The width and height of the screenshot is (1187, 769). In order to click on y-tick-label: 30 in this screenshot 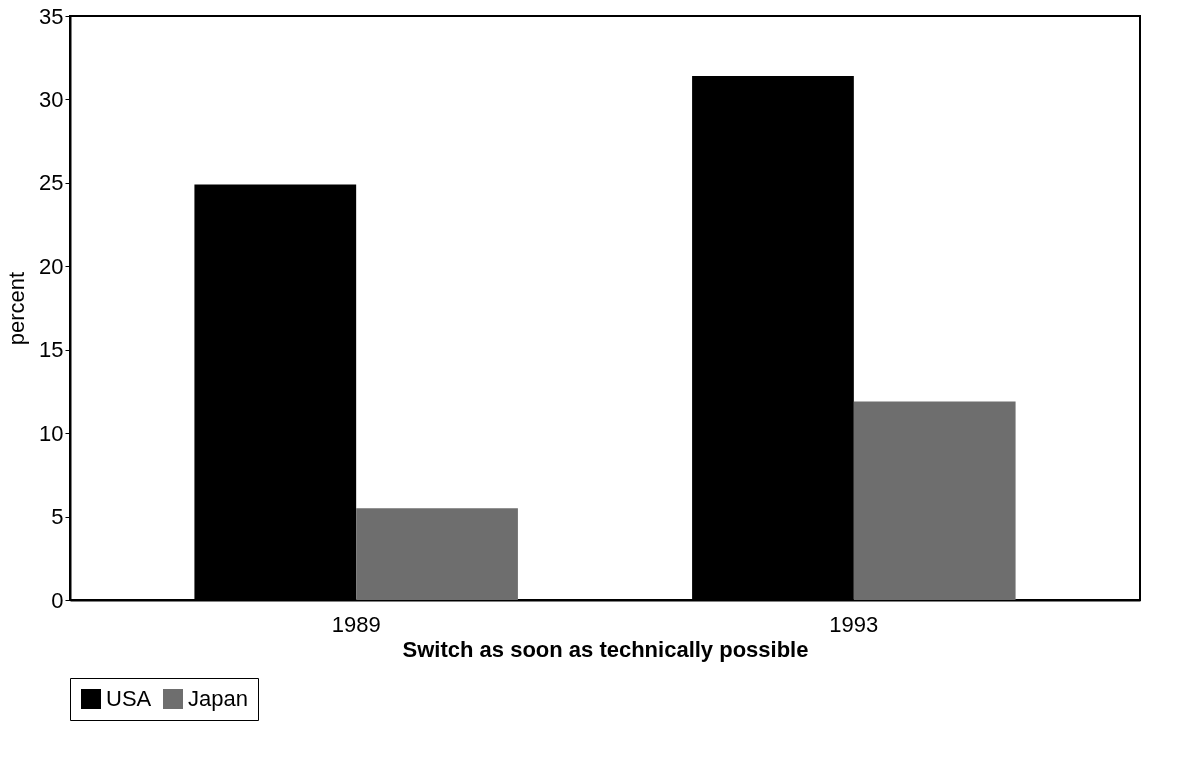, I will do `click(51, 99)`.